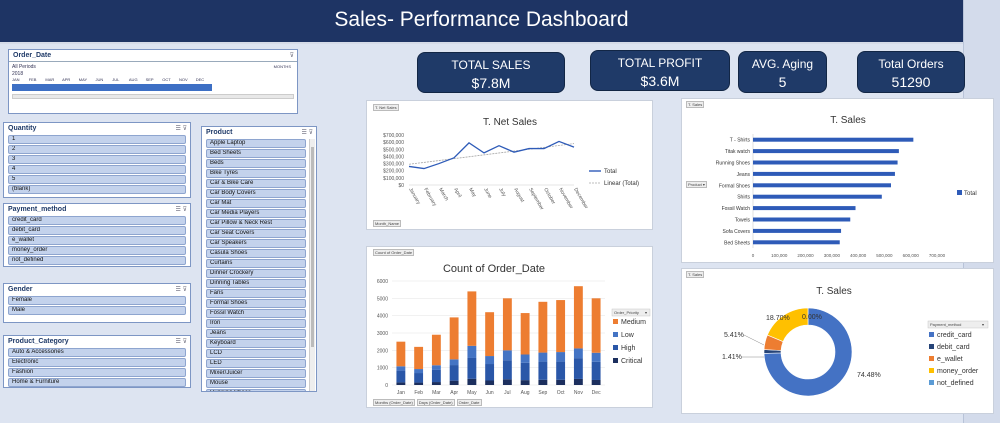  I want to click on slicer-item: Auto & Accessories, so click(97, 352).